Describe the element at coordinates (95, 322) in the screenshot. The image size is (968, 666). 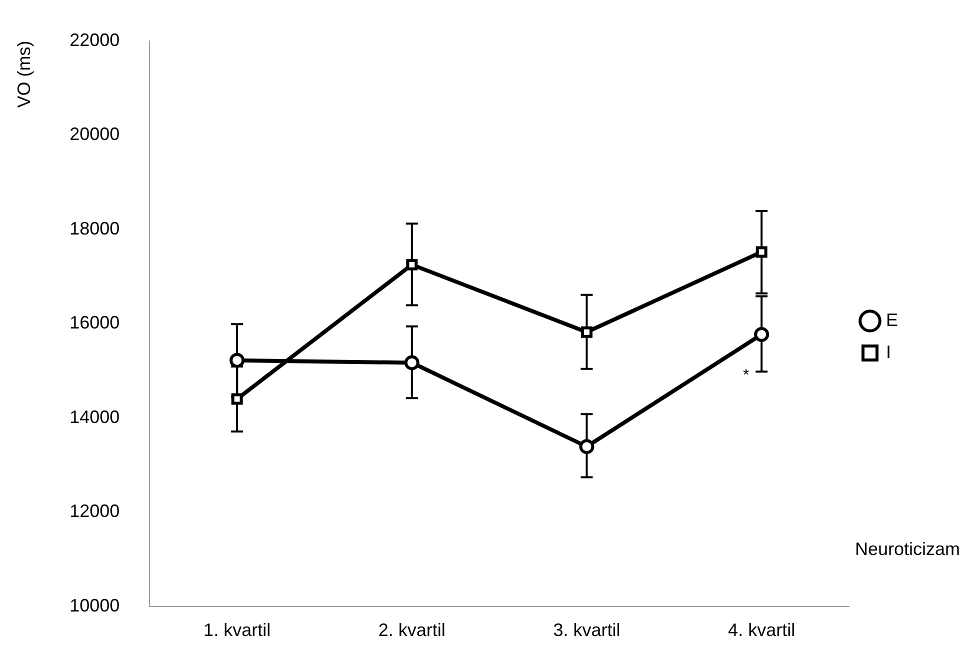
I see `y-tick-label: 16000` at that location.